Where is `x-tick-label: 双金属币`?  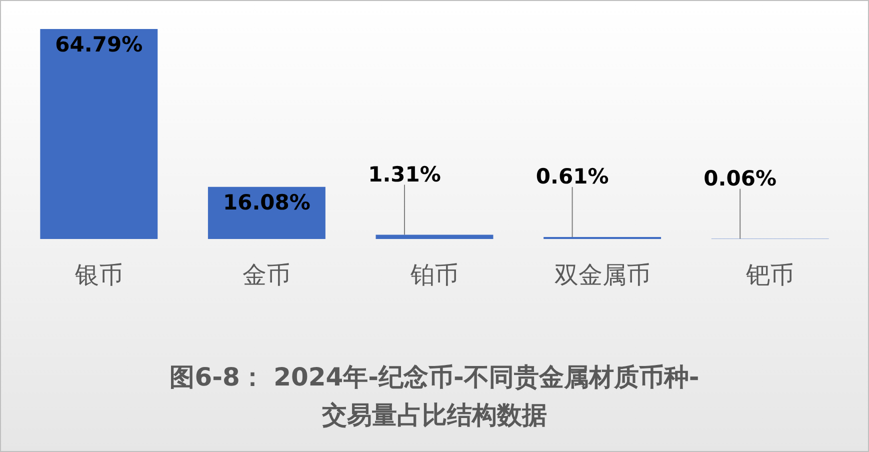 x-tick-label: 双金属币 is located at coordinates (602, 275).